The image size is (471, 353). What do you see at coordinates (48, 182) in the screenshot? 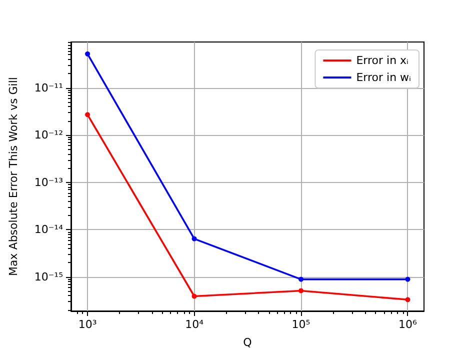
I see `y-tick-label: 10⁻¹³` at bounding box center [48, 182].